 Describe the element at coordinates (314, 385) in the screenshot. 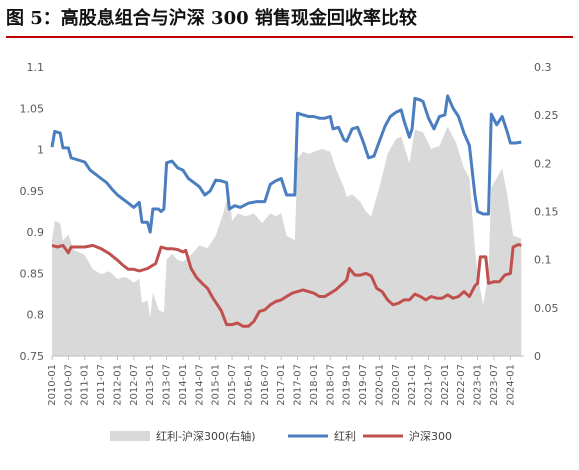

I see `x-tick-label: 2018-01` at that location.